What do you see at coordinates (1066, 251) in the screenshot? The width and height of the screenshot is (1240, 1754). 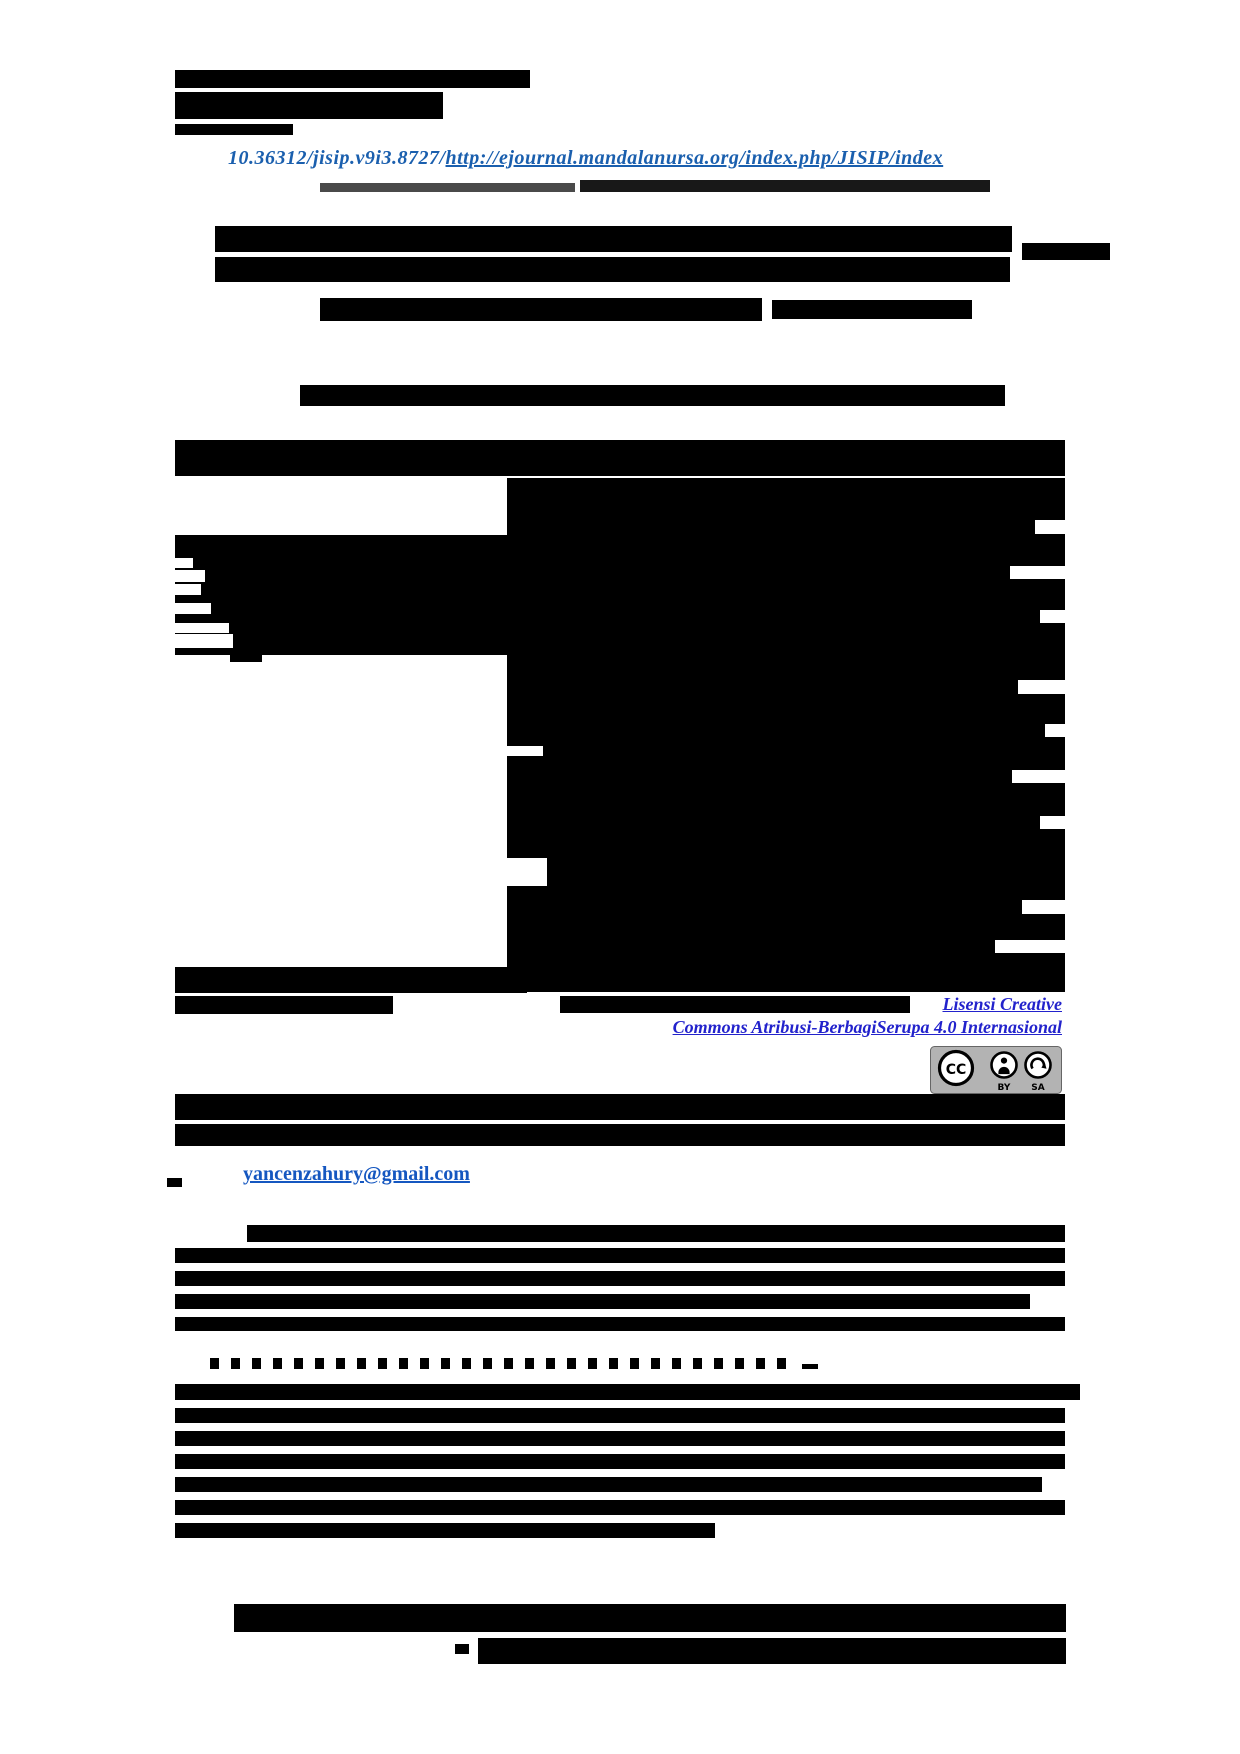 I see `redacted-title-superscript` at bounding box center [1066, 251].